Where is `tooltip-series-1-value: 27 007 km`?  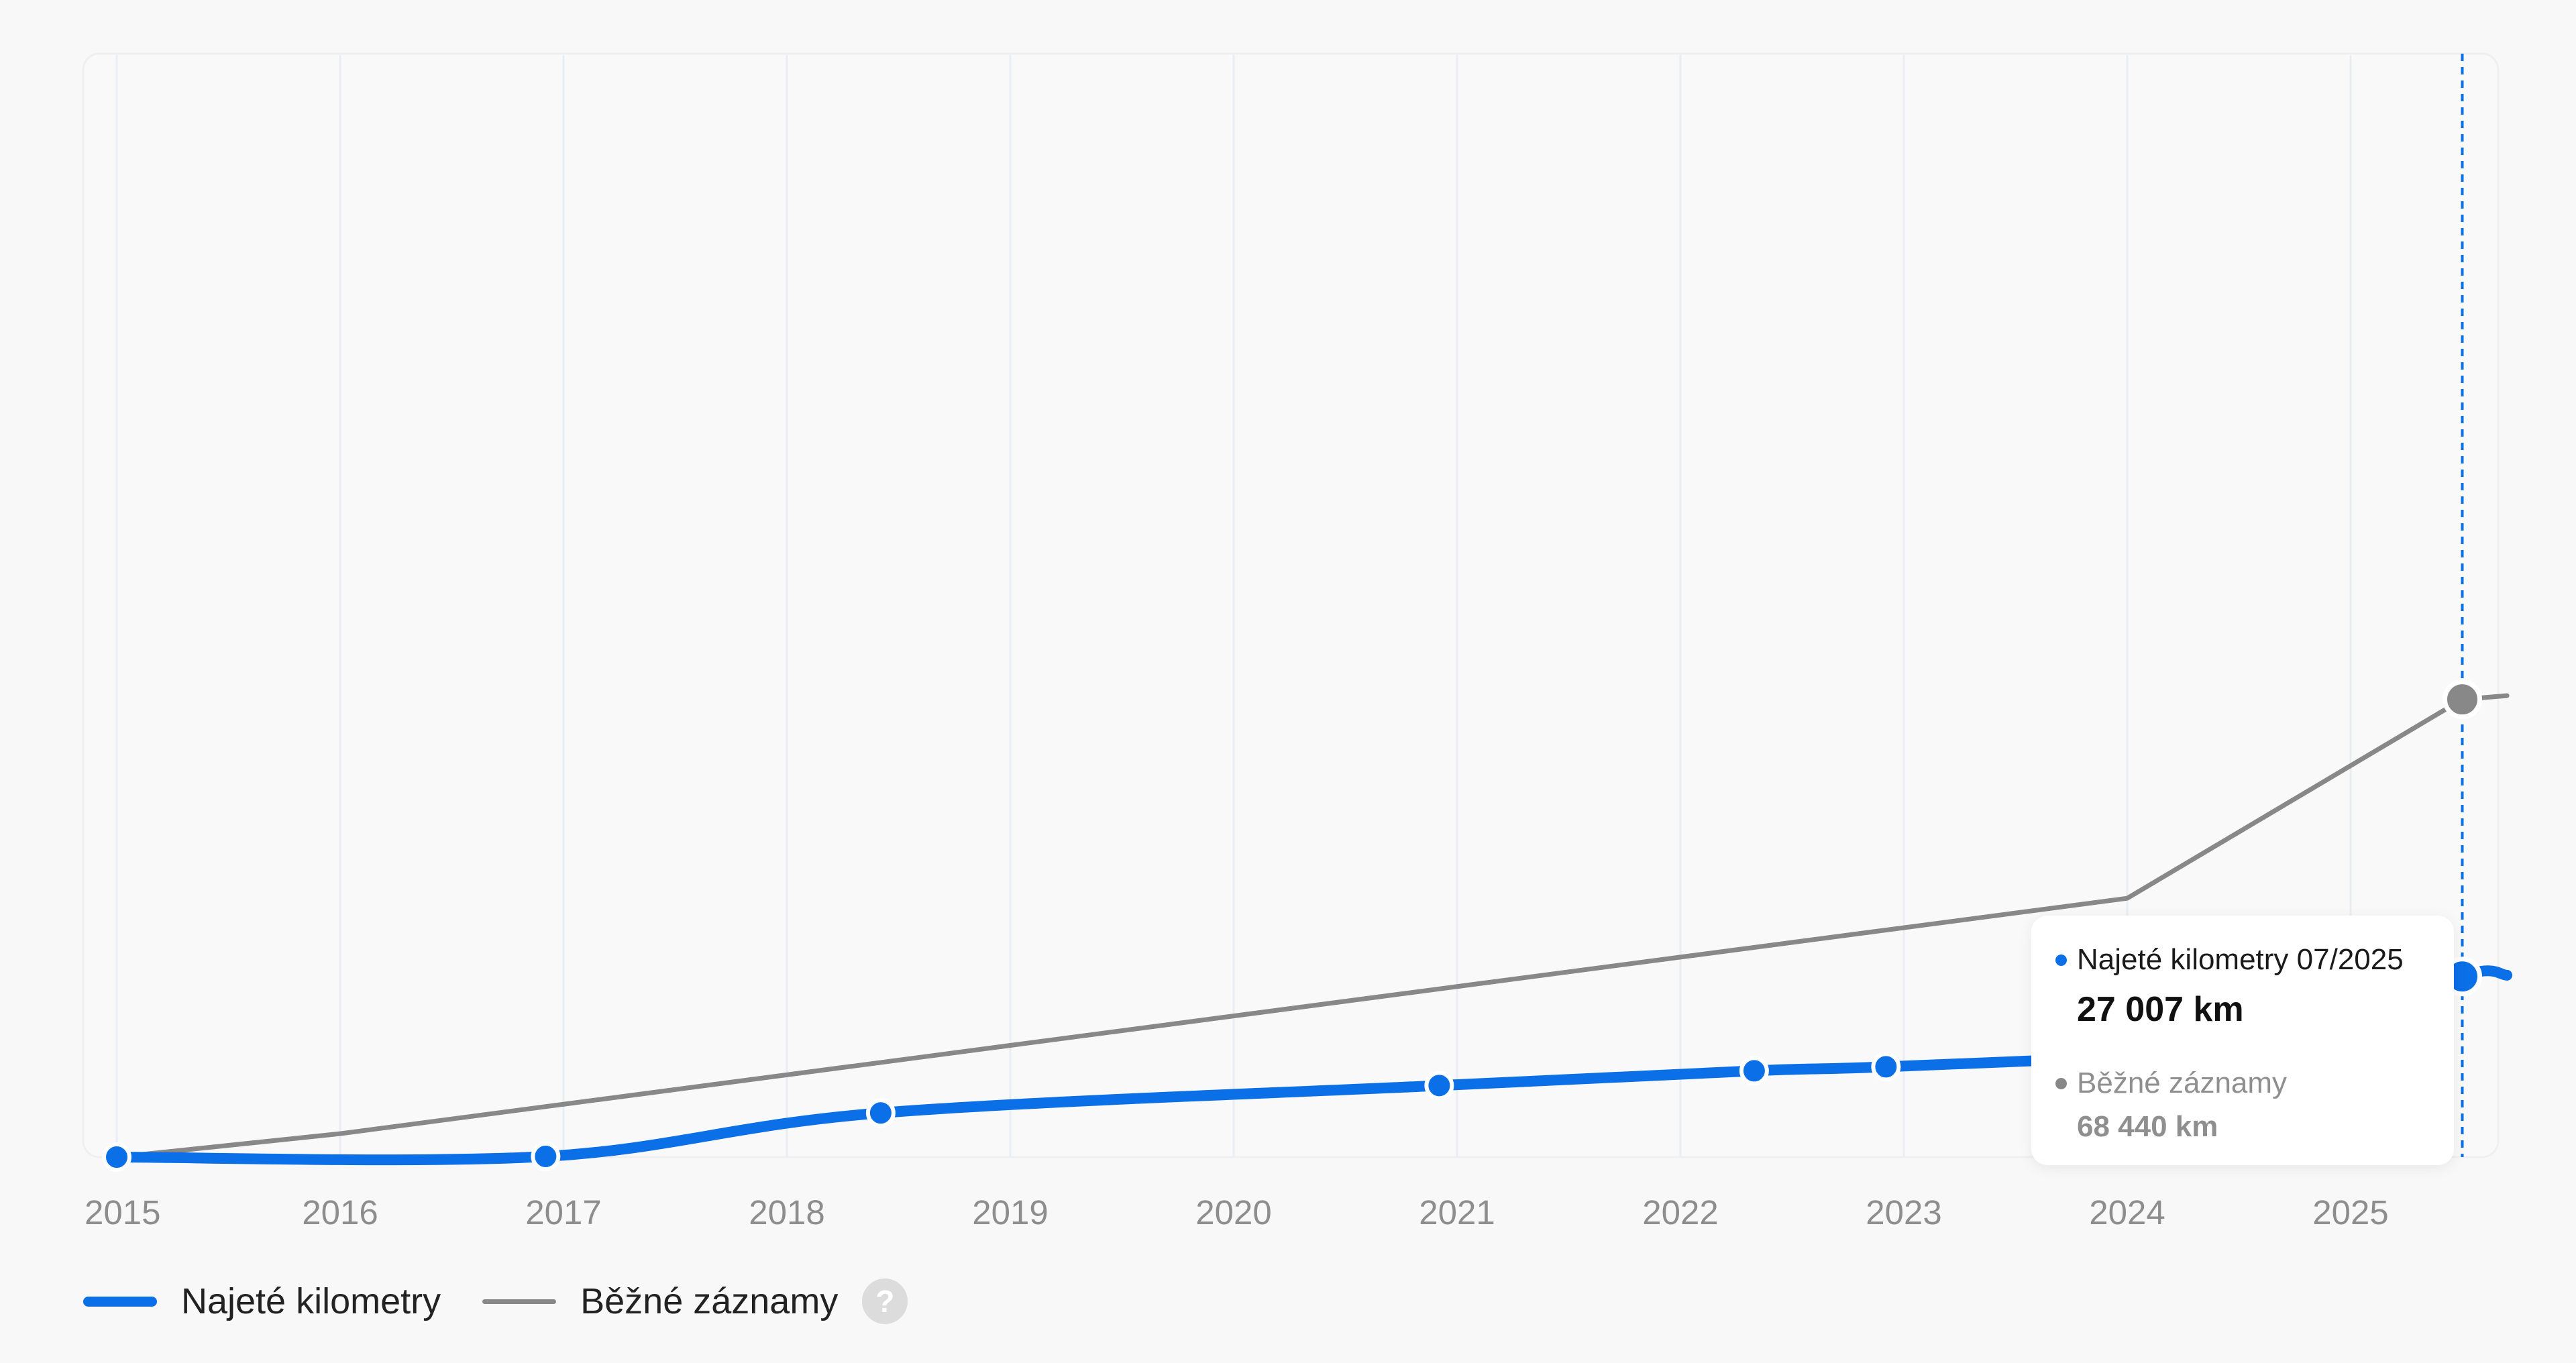 tooltip-series-1-value: 27 007 km is located at coordinates (2160, 1010).